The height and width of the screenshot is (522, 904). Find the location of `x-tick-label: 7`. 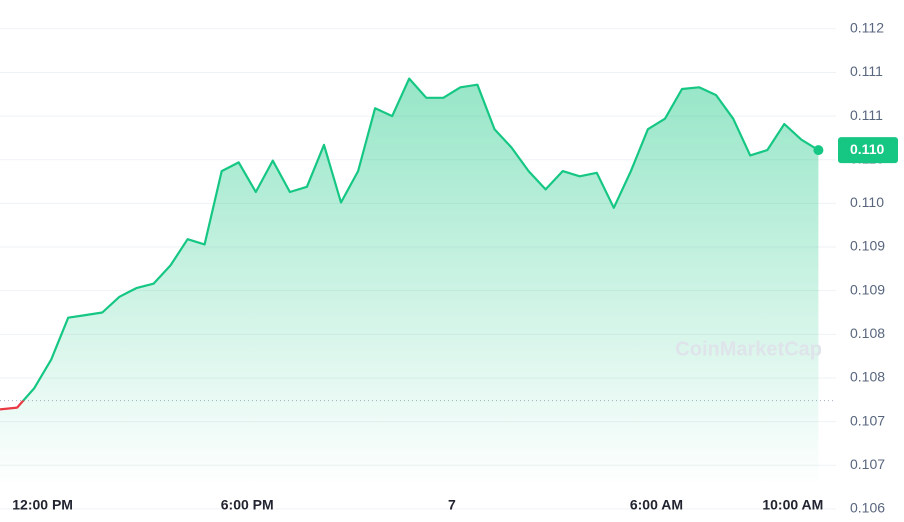

x-tick-label: 7 is located at coordinates (452, 505).